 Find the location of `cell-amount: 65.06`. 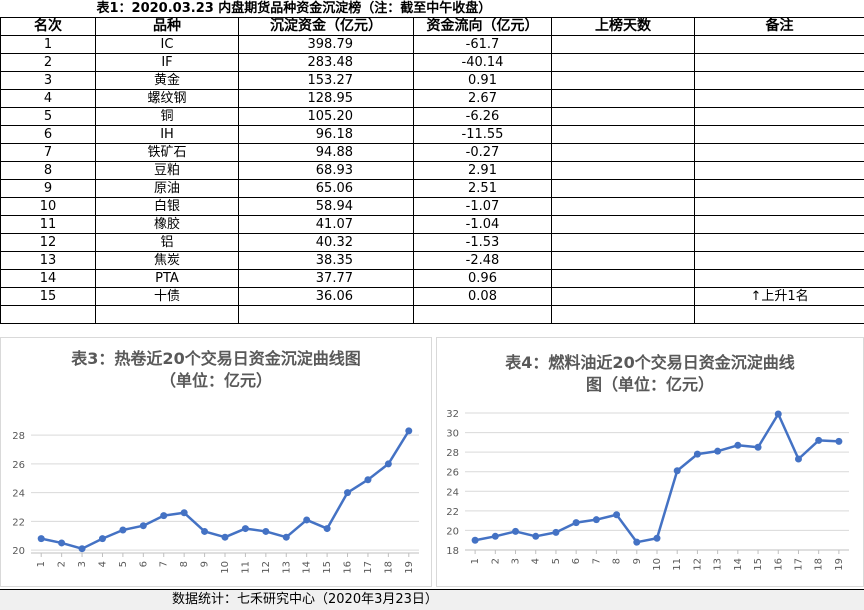

cell-amount: 65.06 is located at coordinates (326, 189).